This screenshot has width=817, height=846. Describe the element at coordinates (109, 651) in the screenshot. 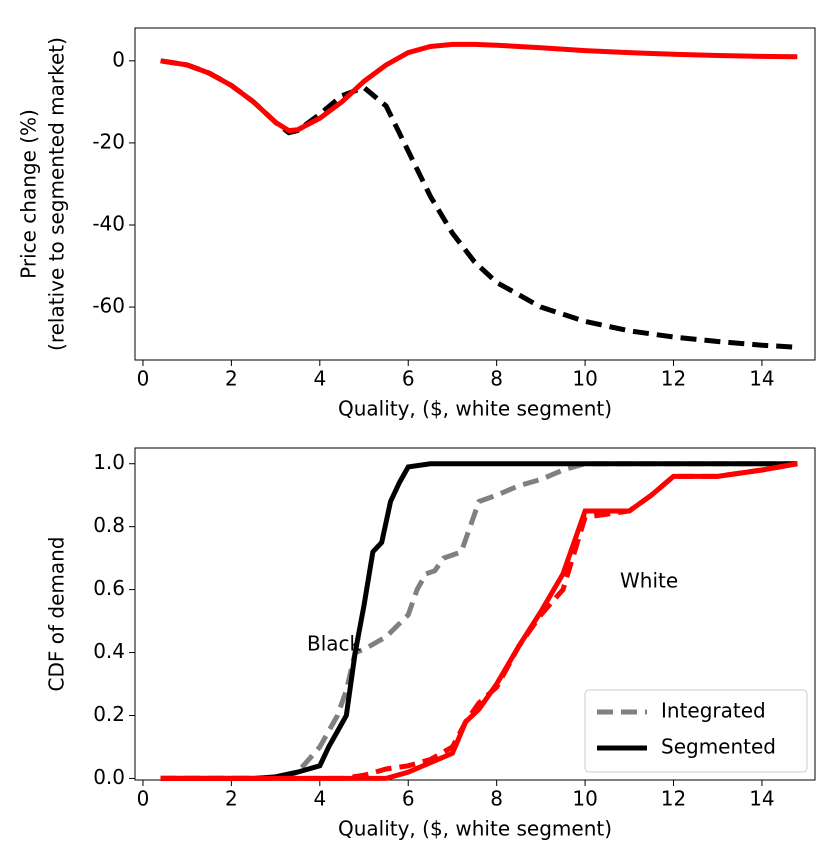

I see `y-tick-label: 0.4` at that location.